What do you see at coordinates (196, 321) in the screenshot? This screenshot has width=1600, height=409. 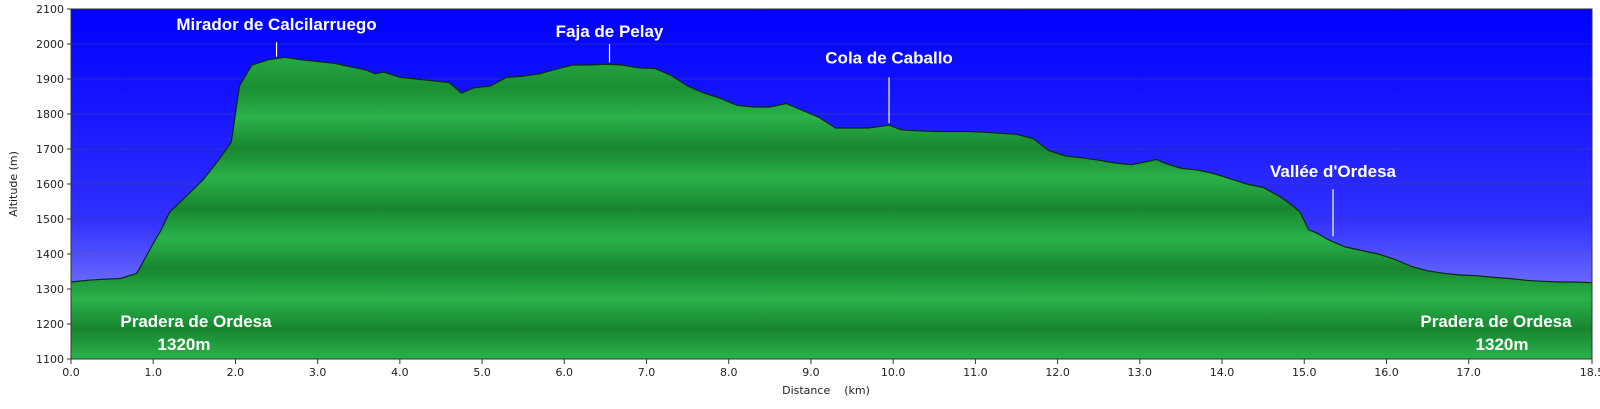 I see `start-location-label: Pradera de Ordesa` at bounding box center [196, 321].